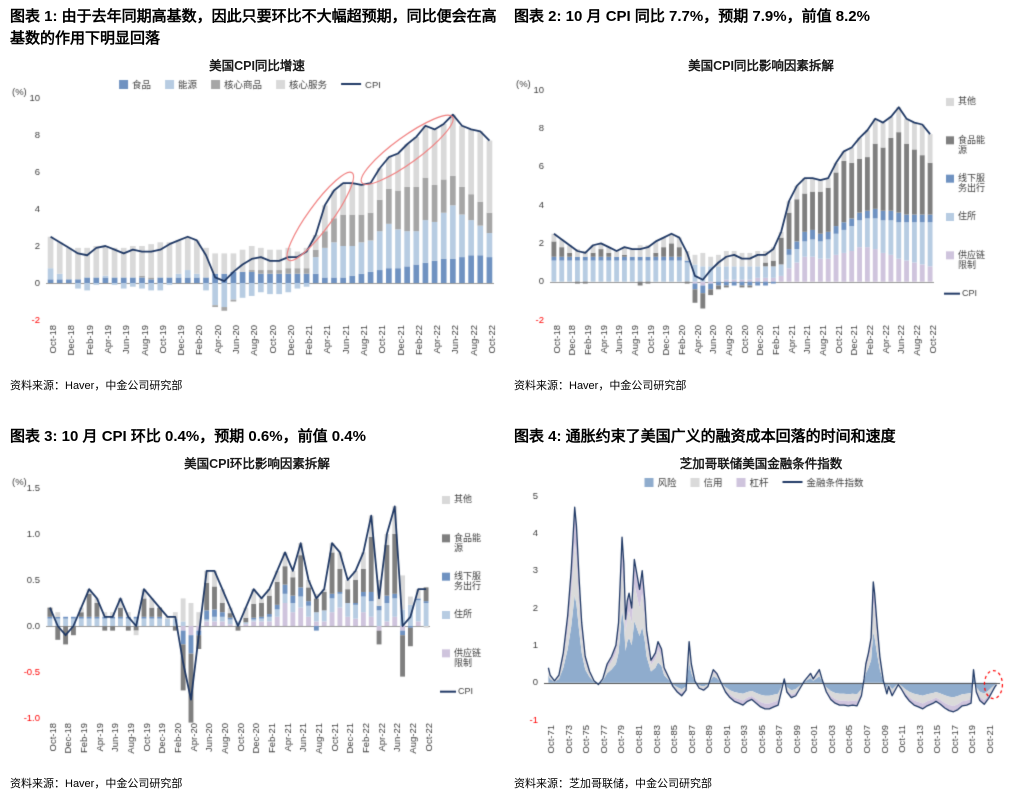 The width and height of the screenshot is (1018, 791). What do you see at coordinates (705, 436) in the screenshot?
I see `figure-4-heading: 图表 4: 通胀约束了美国广义的融资成本回落的时间和速度` at bounding box center [705, 436].